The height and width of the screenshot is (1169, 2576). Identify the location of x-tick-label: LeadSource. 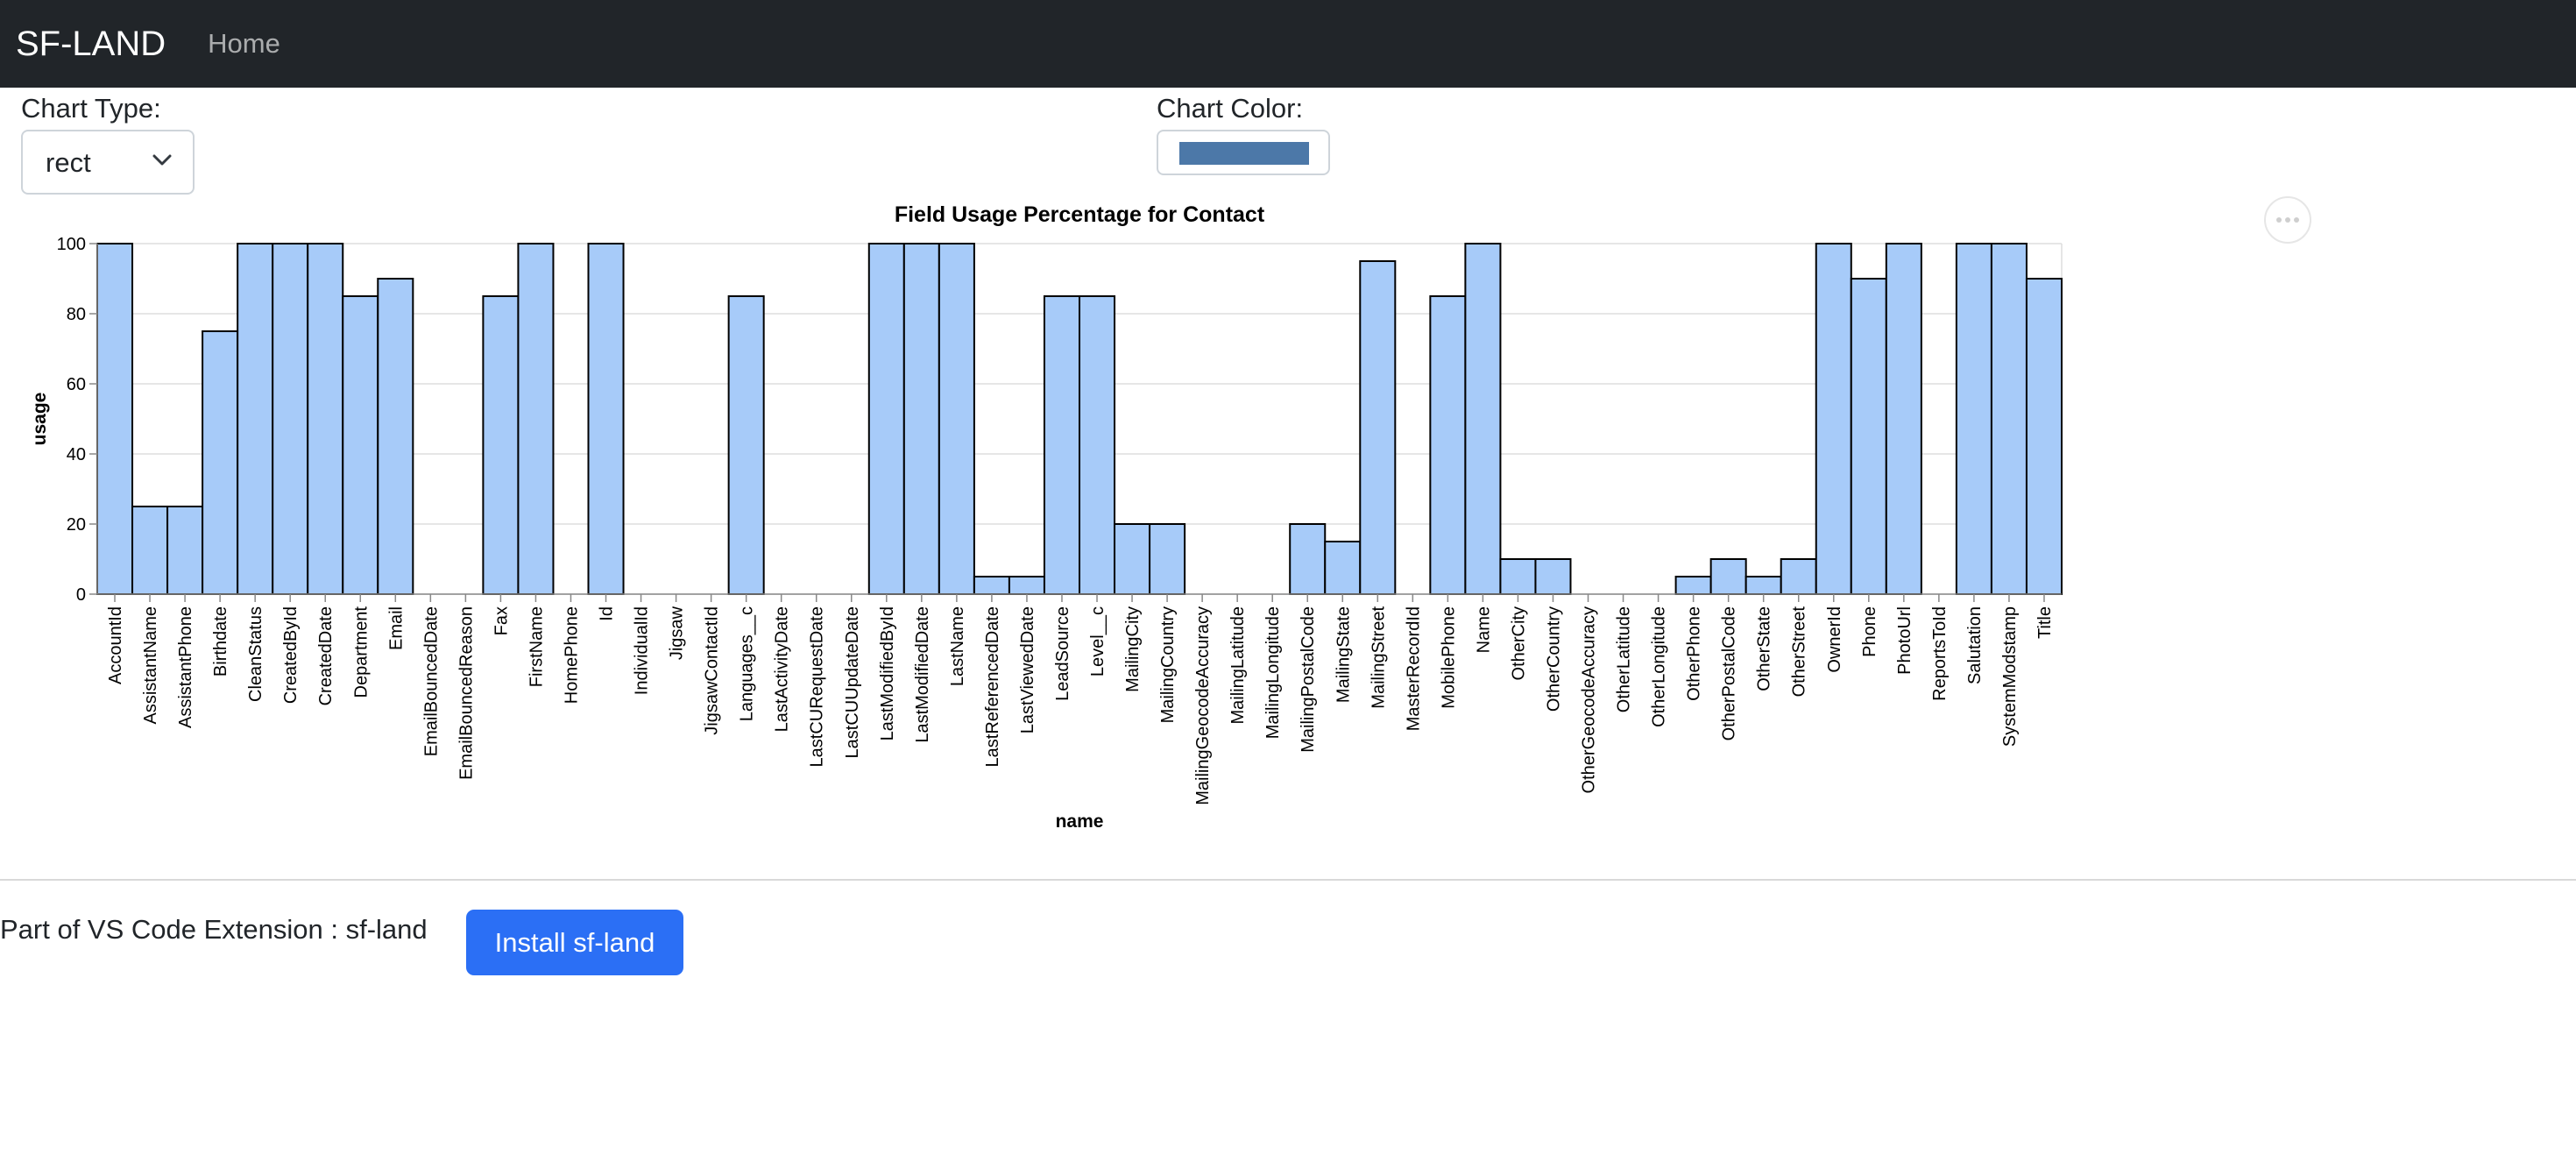
(1062, 653).